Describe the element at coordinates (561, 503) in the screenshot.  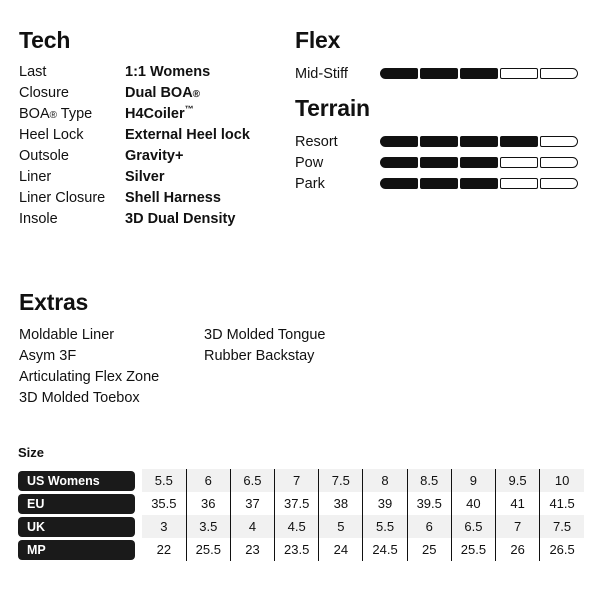
I see `size-value-cell: 41.5` at that location.